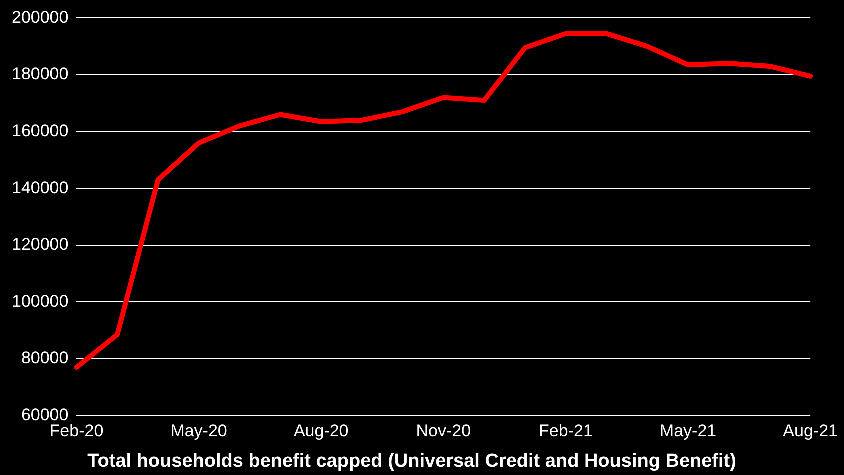  I want to click on y-tick-label: 100000, so click(40, 301).